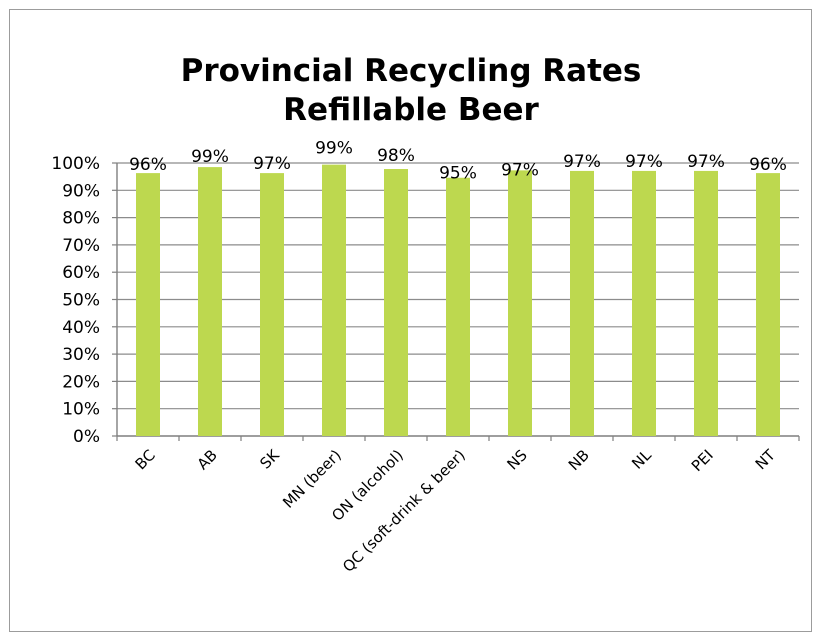 The height and width of the screenshot is (639, 822). Describe the element at coordinates (396, 156) in the screenshot. I see `data-label: 98%` at that location.